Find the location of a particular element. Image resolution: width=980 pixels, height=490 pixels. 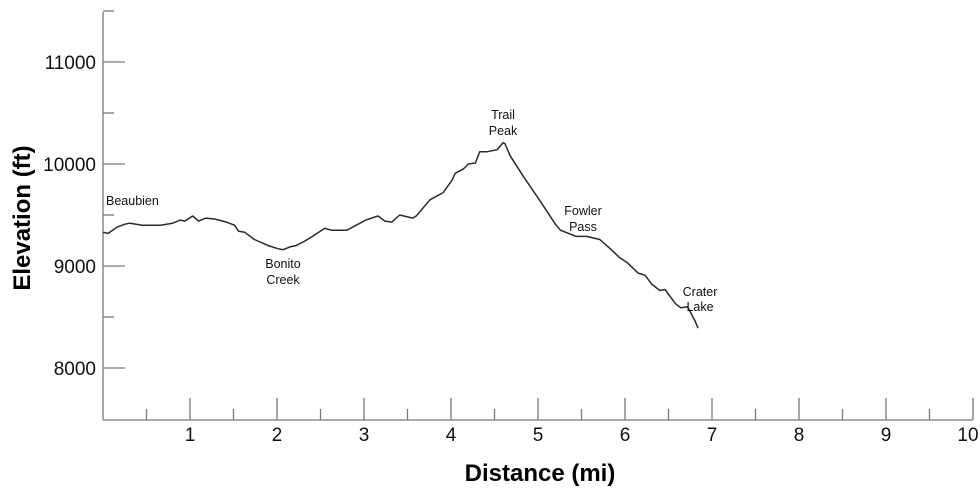

x-tick-label-5: 5 is located at coordinates (538, 435).